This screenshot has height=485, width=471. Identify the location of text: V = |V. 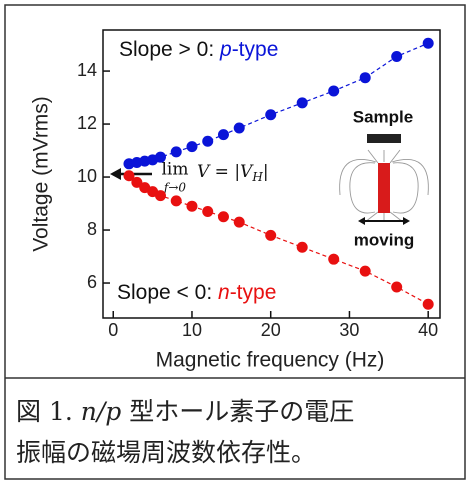
(225, 172).